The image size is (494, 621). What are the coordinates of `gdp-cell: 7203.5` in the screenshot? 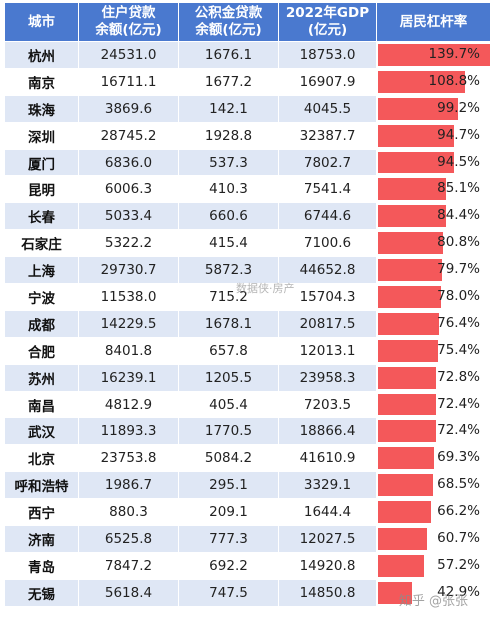 It's located at (327, 404).